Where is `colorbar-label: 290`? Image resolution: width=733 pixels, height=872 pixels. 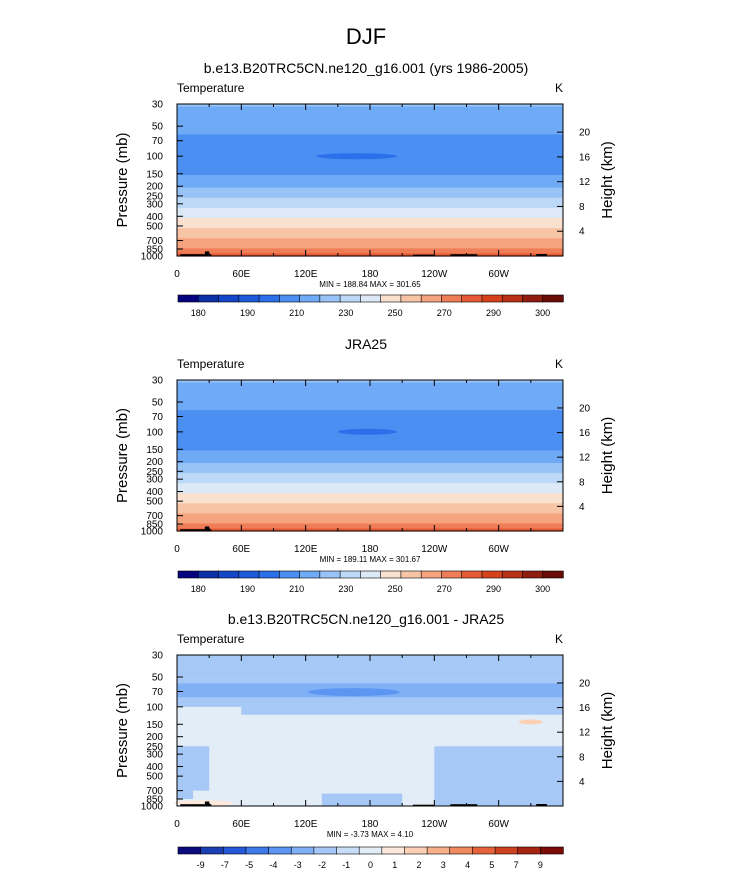 colorbar-label: 290 is located at coordinates (493, 313).